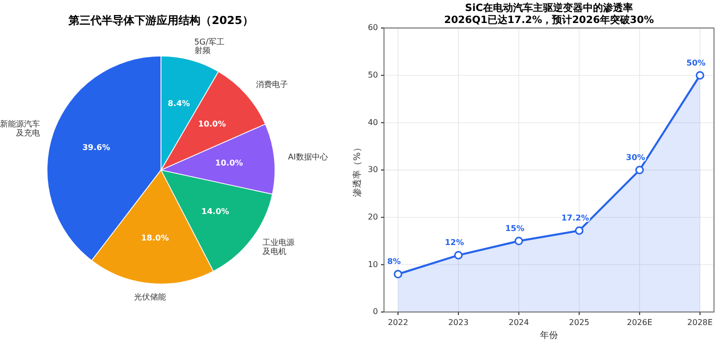 The image size is (720, 350). I want to click on slice-label: 5G/军工射频, so click(209, 47).